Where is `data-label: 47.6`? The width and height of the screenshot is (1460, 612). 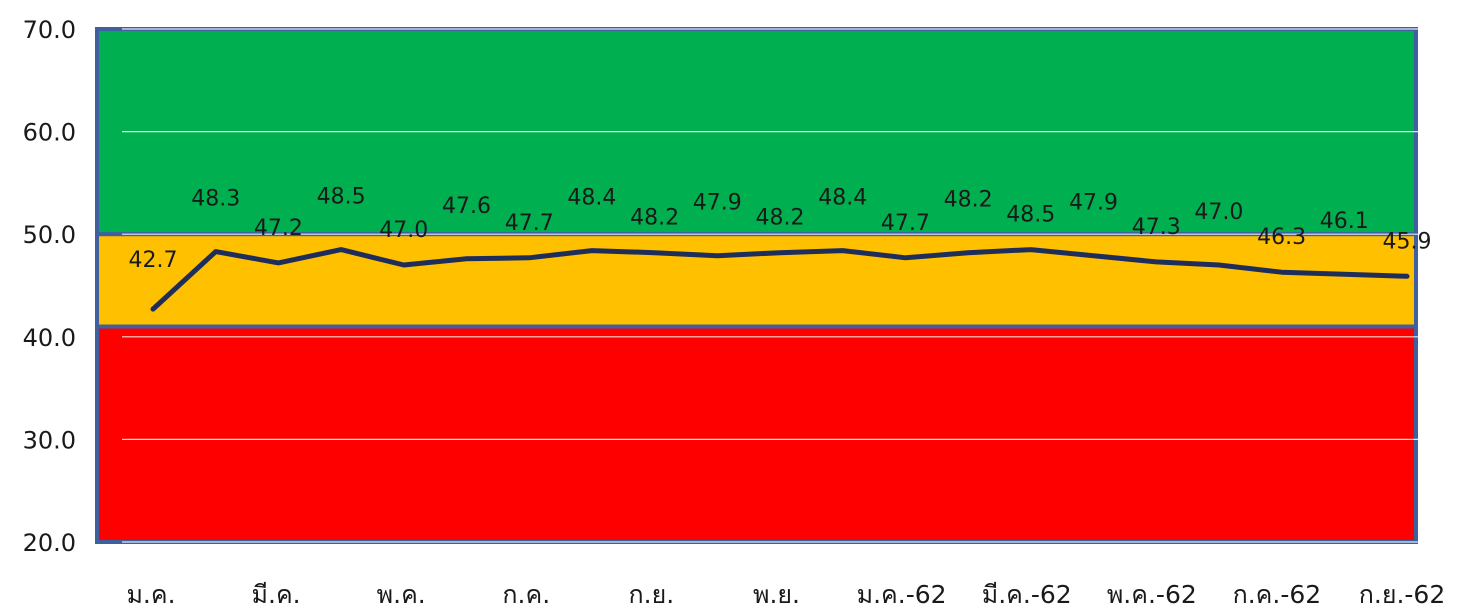 data-label: 47.6 is located at coordinates (466, 206).